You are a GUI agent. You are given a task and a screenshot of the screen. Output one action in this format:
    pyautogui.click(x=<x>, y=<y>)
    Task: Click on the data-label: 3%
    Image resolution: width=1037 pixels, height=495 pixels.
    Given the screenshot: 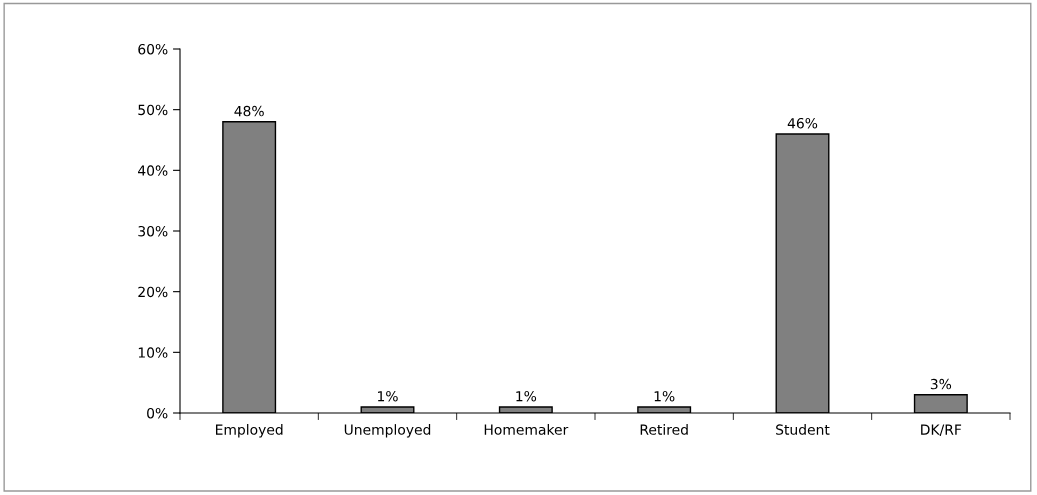 What is the action you would take?
    pyautogui.click(x=941, y=384)
    